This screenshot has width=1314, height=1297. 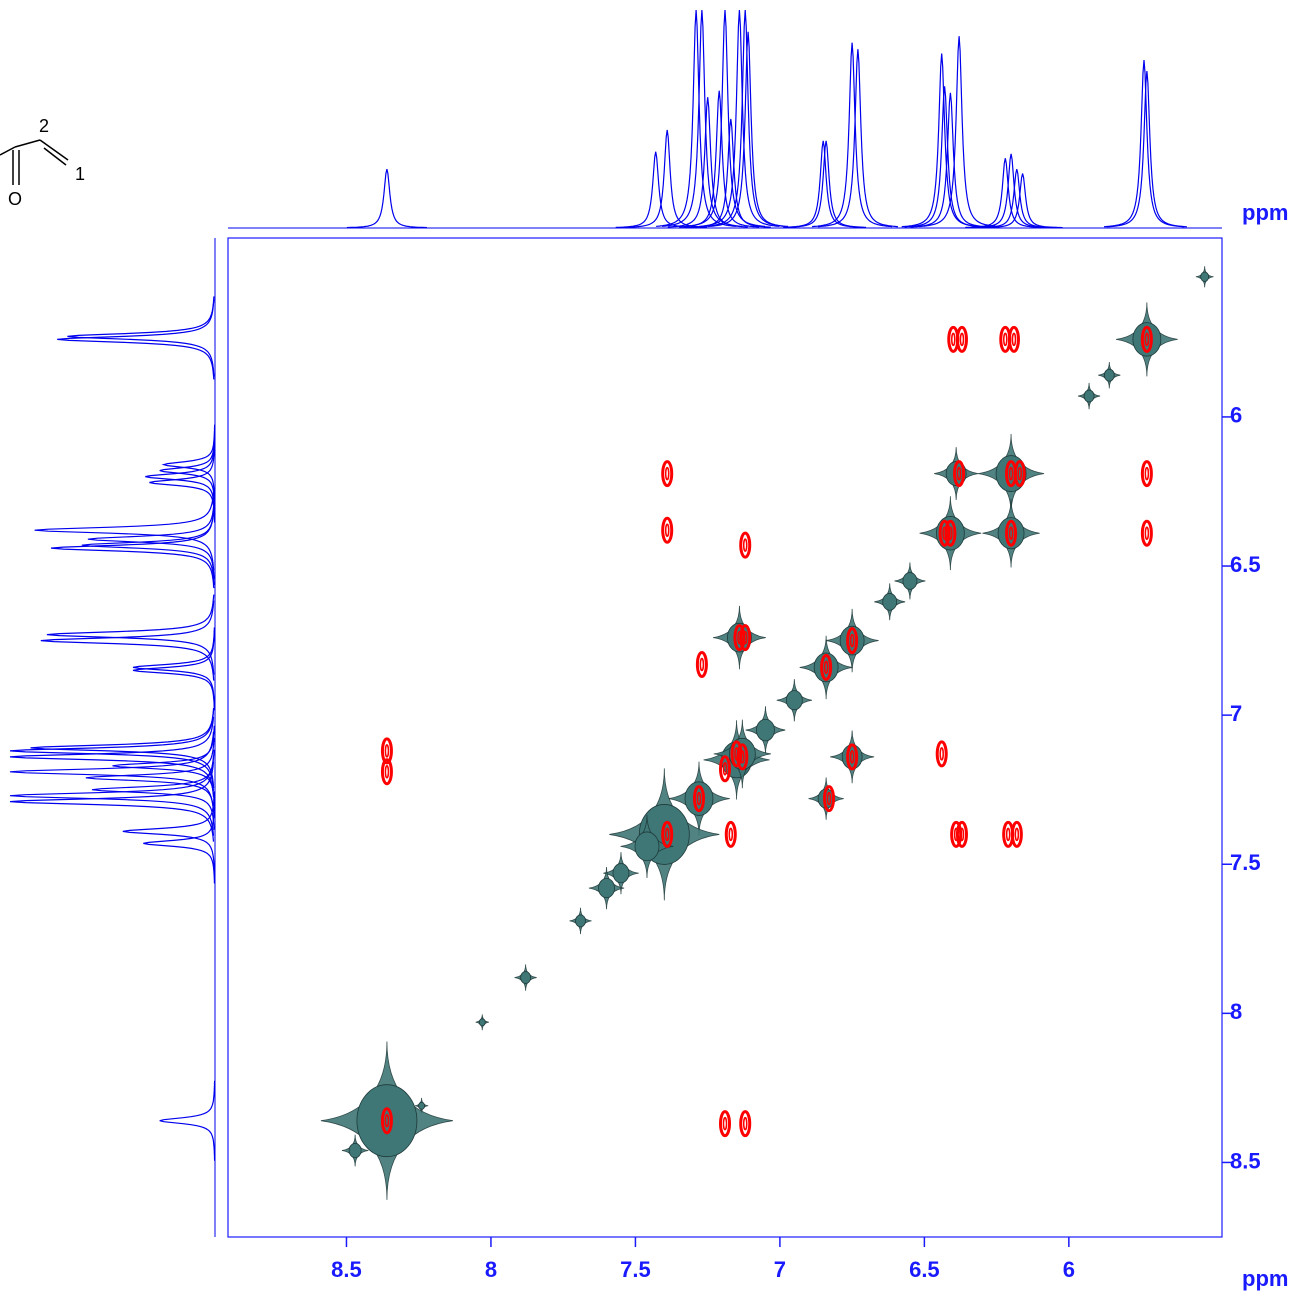 I want to click on y-axis-label: ppm, so click(x=1265, y=212).